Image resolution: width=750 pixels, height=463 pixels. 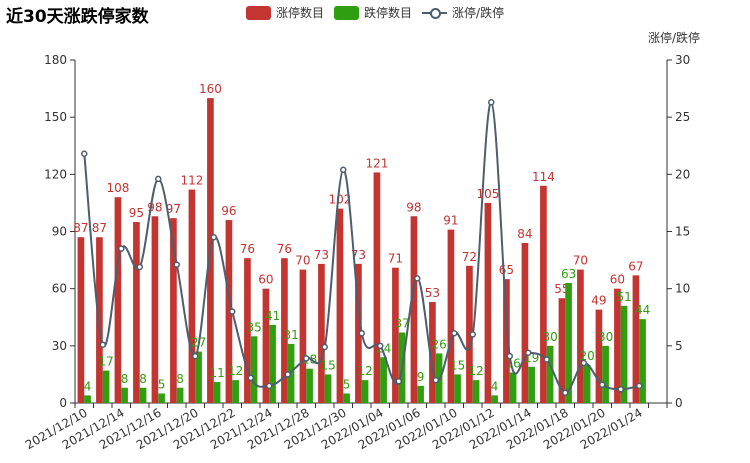 I want to click on y-right-tick-label: 25, so click(x=682, y=117).